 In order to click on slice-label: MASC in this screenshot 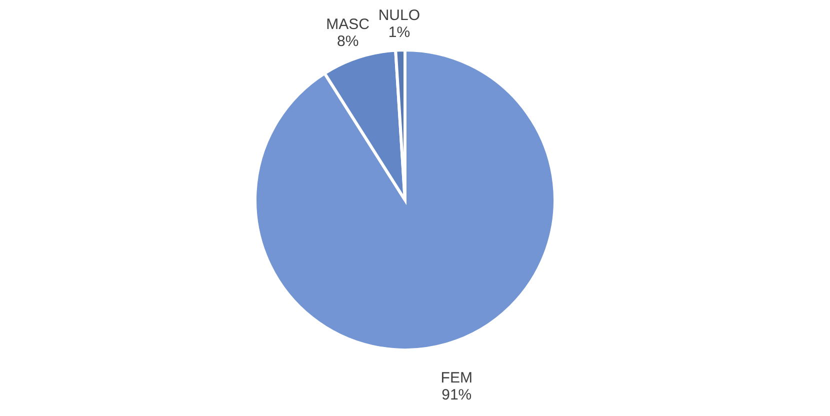, I will do `click(348, 25)`.